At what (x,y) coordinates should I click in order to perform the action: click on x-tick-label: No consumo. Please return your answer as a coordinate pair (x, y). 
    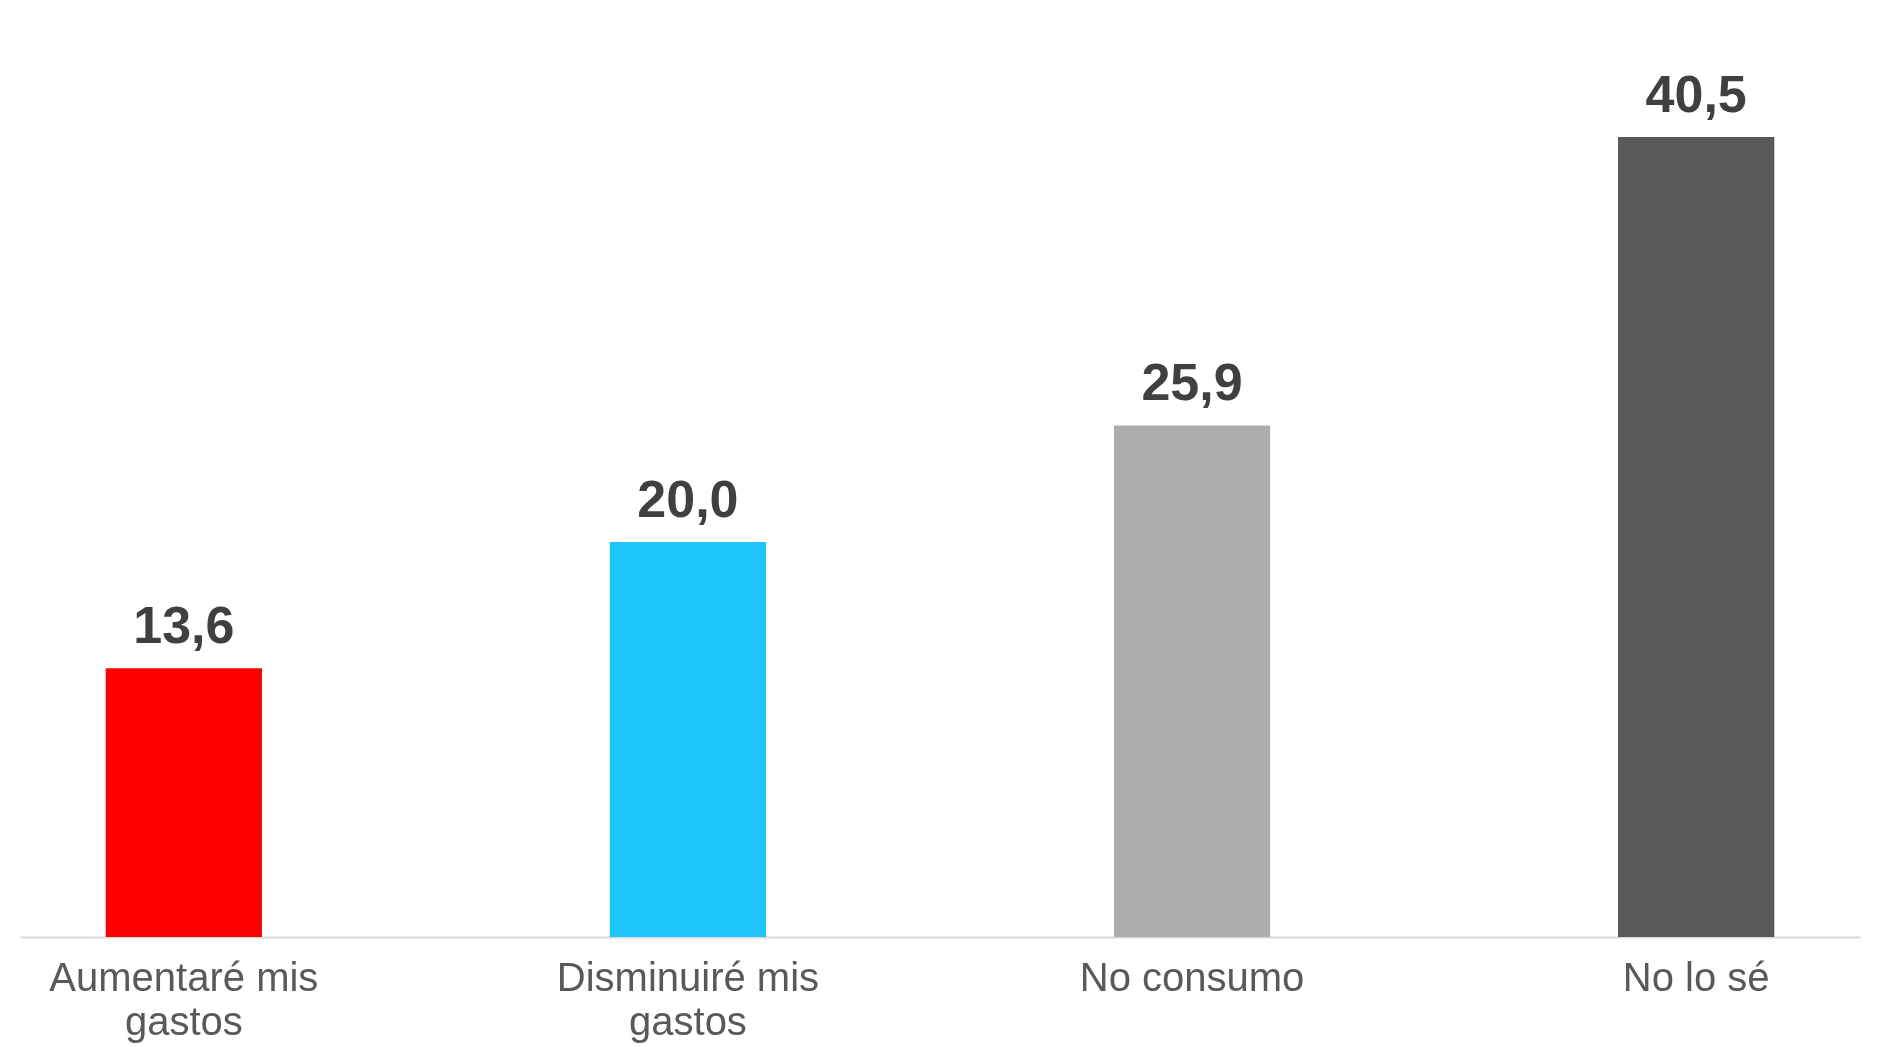
    Looking at the image, I should click on (1192, 977).